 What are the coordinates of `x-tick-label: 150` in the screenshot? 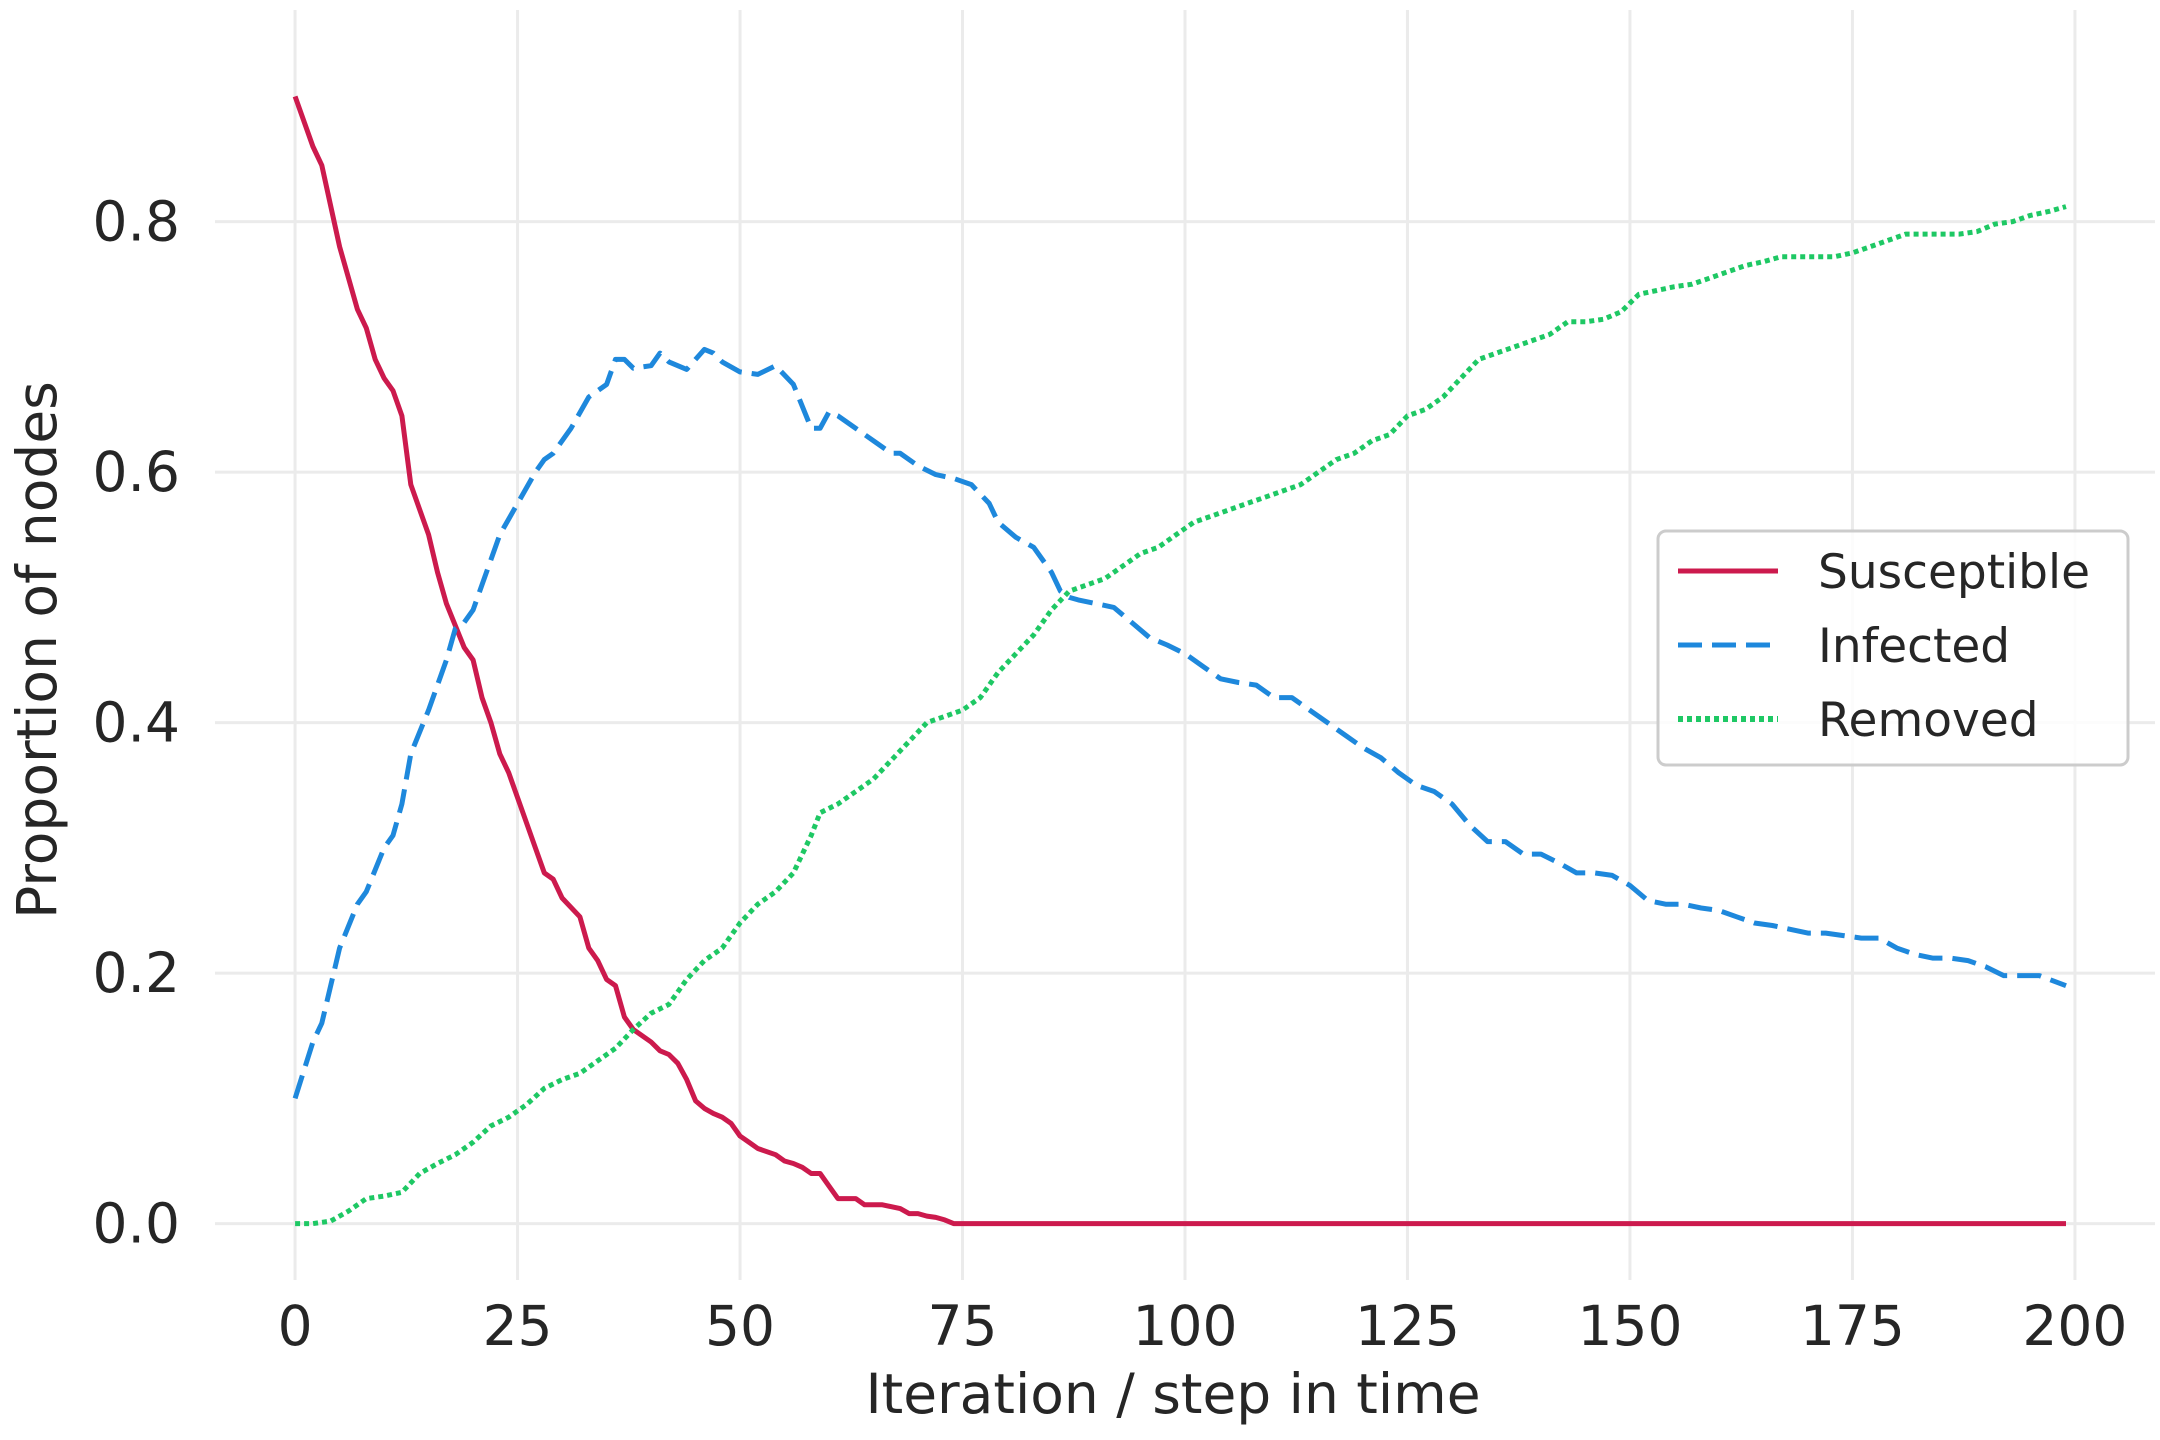 It's located at (1629, 1326).